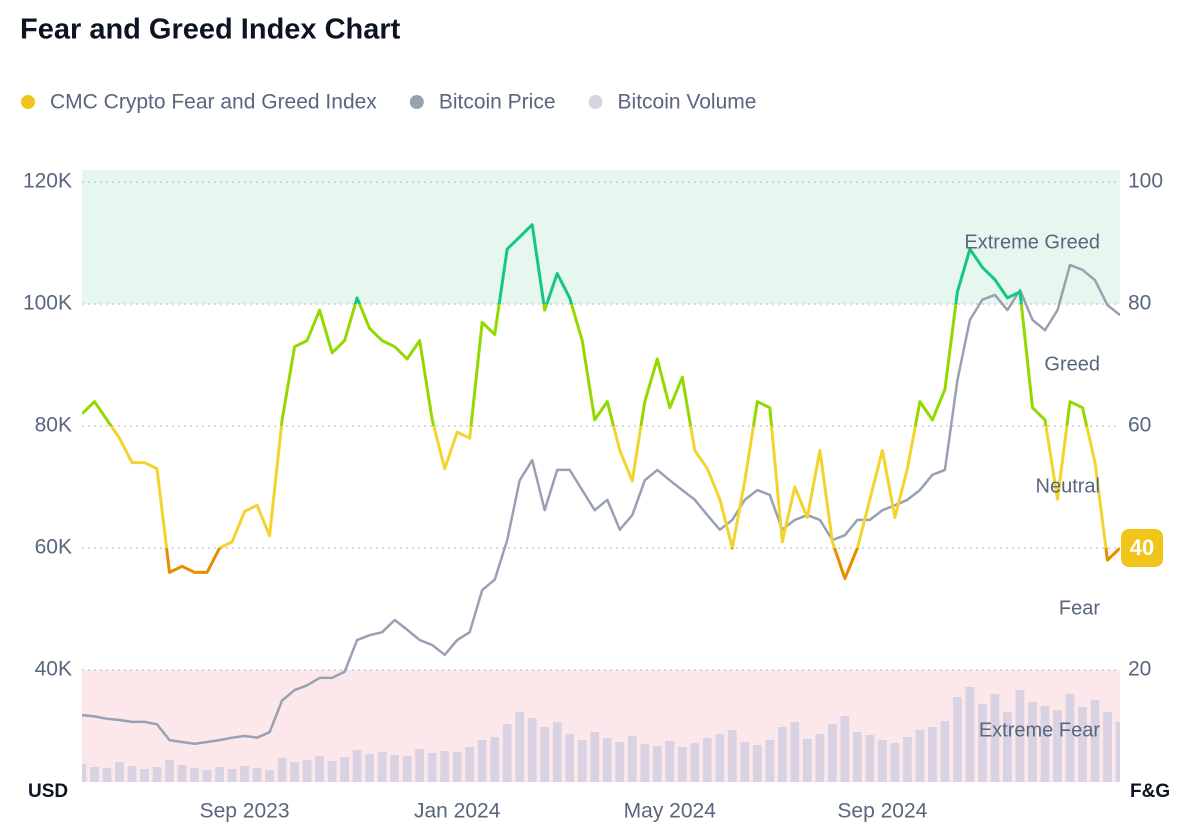 This screenshot has width=1200, height=832. I want to click on legend-label: CMC Crypto Fear and Greed Index, so click(213, 102).